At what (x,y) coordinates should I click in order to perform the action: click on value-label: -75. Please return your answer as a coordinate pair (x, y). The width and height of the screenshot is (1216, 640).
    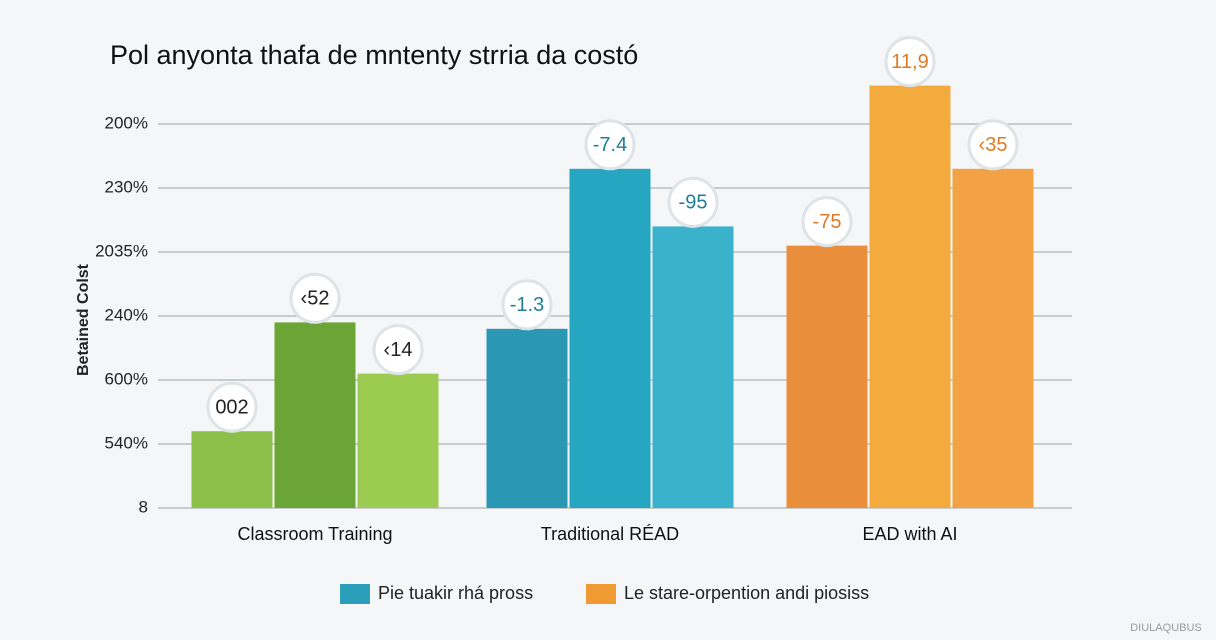
    Looking at the image, I should click on (827, 222).